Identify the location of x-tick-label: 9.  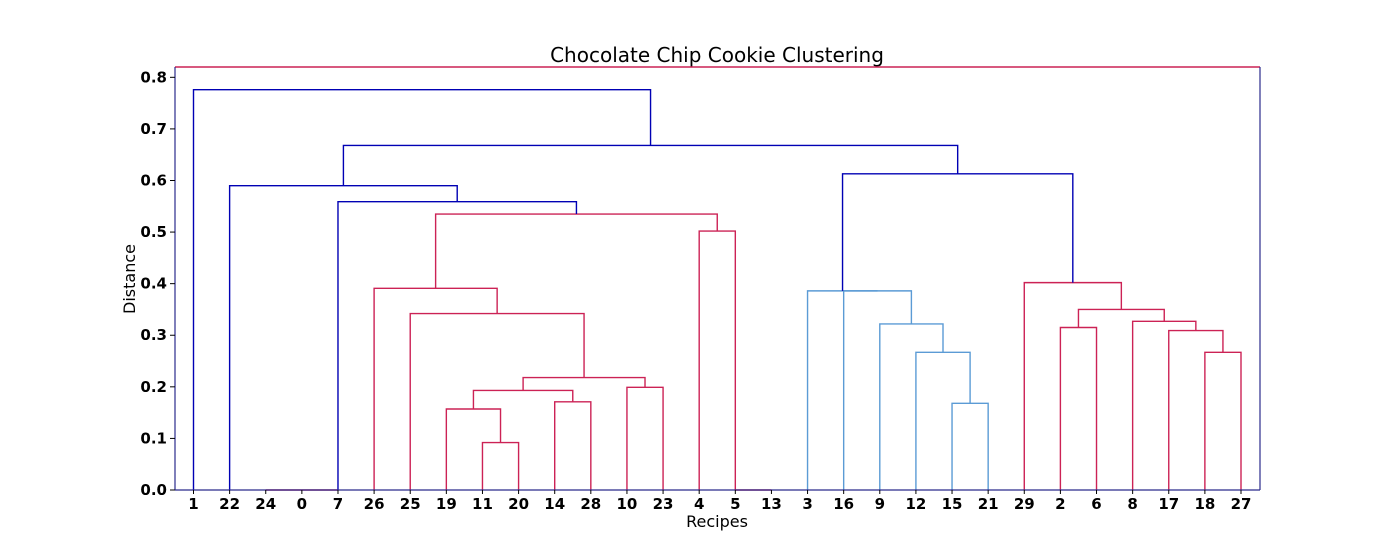
(880, 504).